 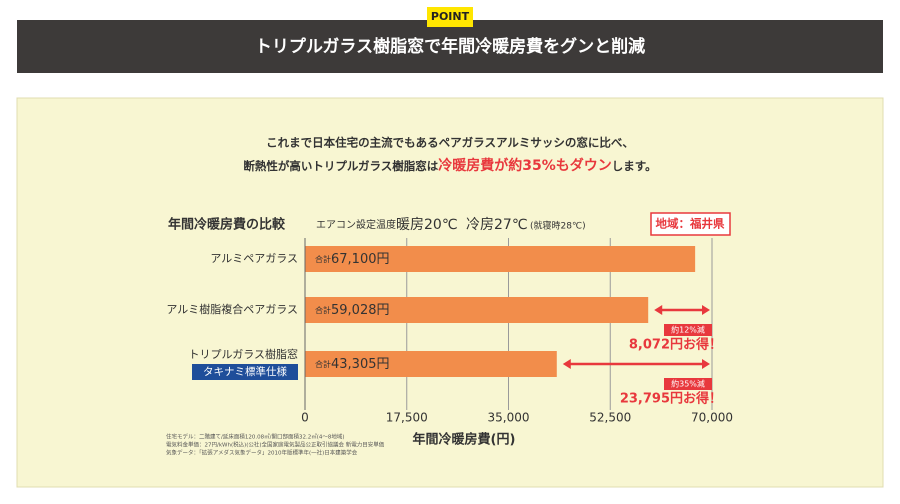 I want to click on x-tick-label: 0, so click(x=305, y=418).